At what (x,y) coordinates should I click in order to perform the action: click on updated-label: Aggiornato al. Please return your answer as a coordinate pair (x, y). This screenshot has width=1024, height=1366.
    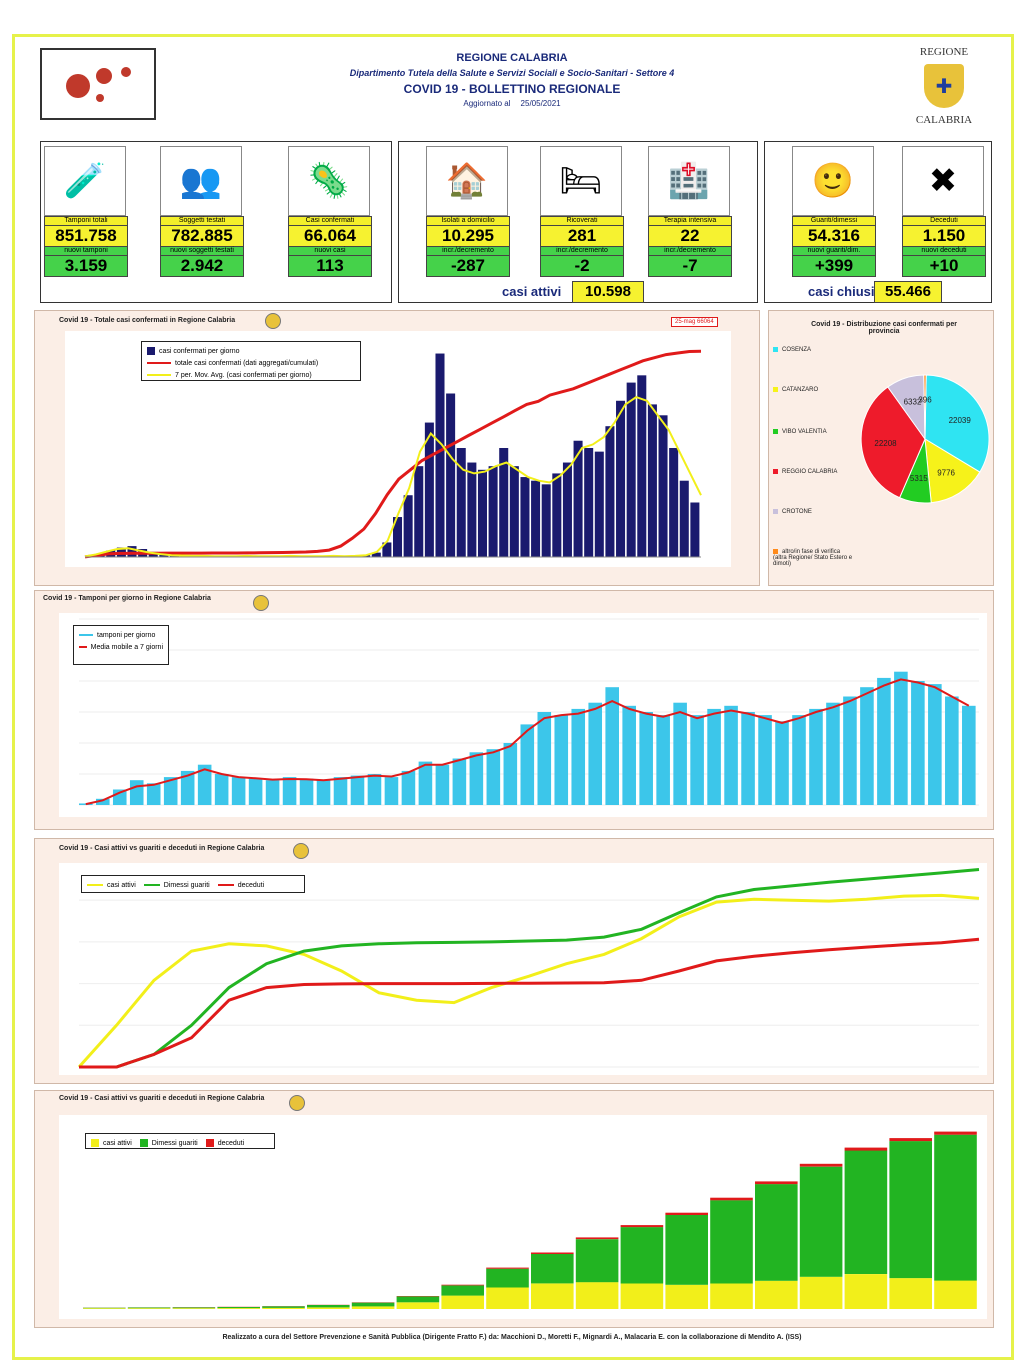
    Looking at the image, I should click on (487, 103).